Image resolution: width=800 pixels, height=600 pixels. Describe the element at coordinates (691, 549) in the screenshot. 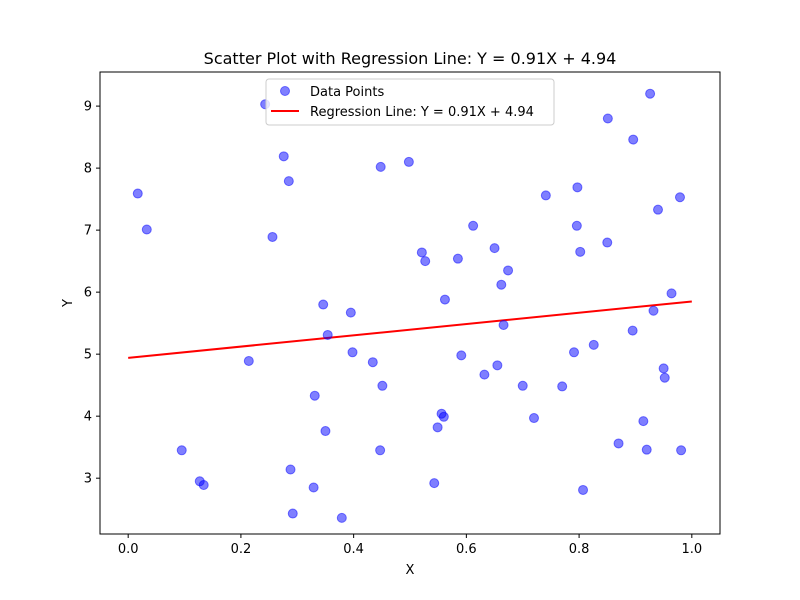

I see `x-tick-label: 1.0` at that location.